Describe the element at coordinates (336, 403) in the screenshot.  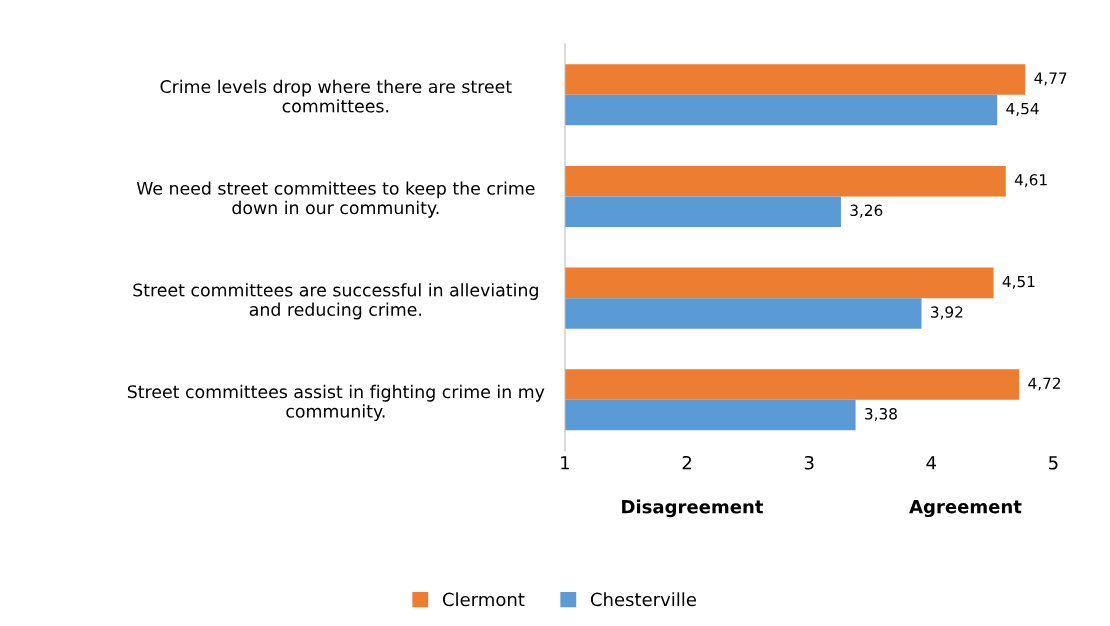
I see `y-tick-label: Street committees assist in fighting crime in my community.` at that location.